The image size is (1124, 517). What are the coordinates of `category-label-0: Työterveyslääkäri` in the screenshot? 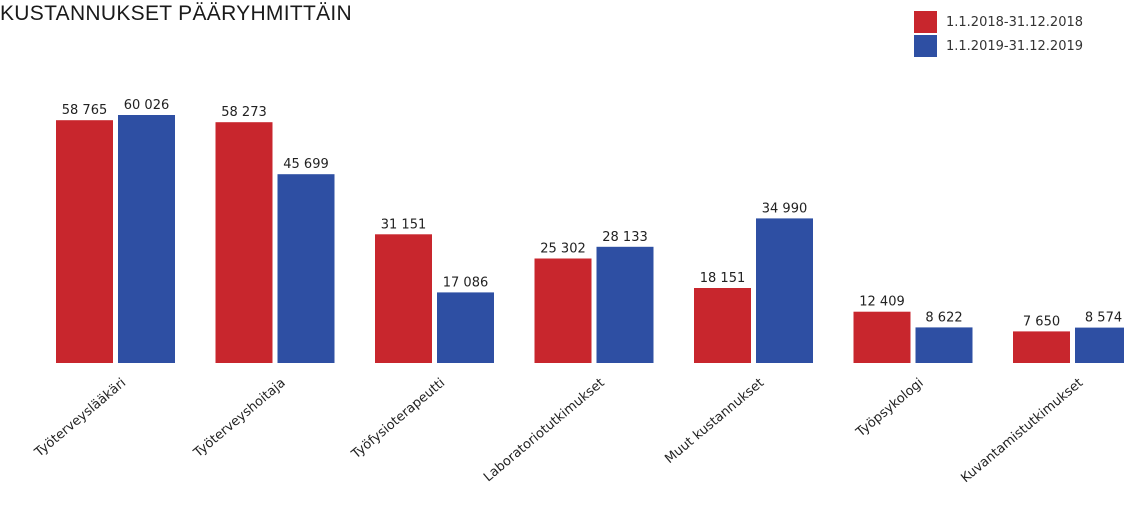 It's located at (80, 418).